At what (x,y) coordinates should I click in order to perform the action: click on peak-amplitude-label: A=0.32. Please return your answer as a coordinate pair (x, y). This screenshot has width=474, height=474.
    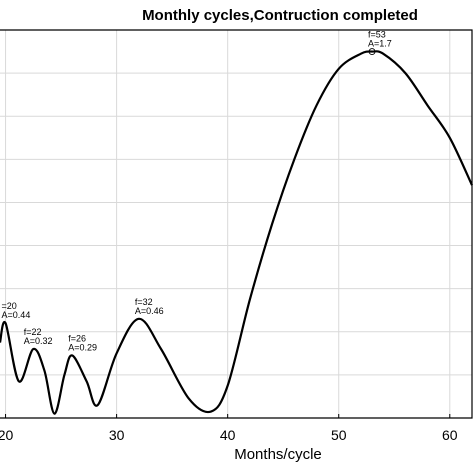
    Looking at the image, I should click on (38, 341).